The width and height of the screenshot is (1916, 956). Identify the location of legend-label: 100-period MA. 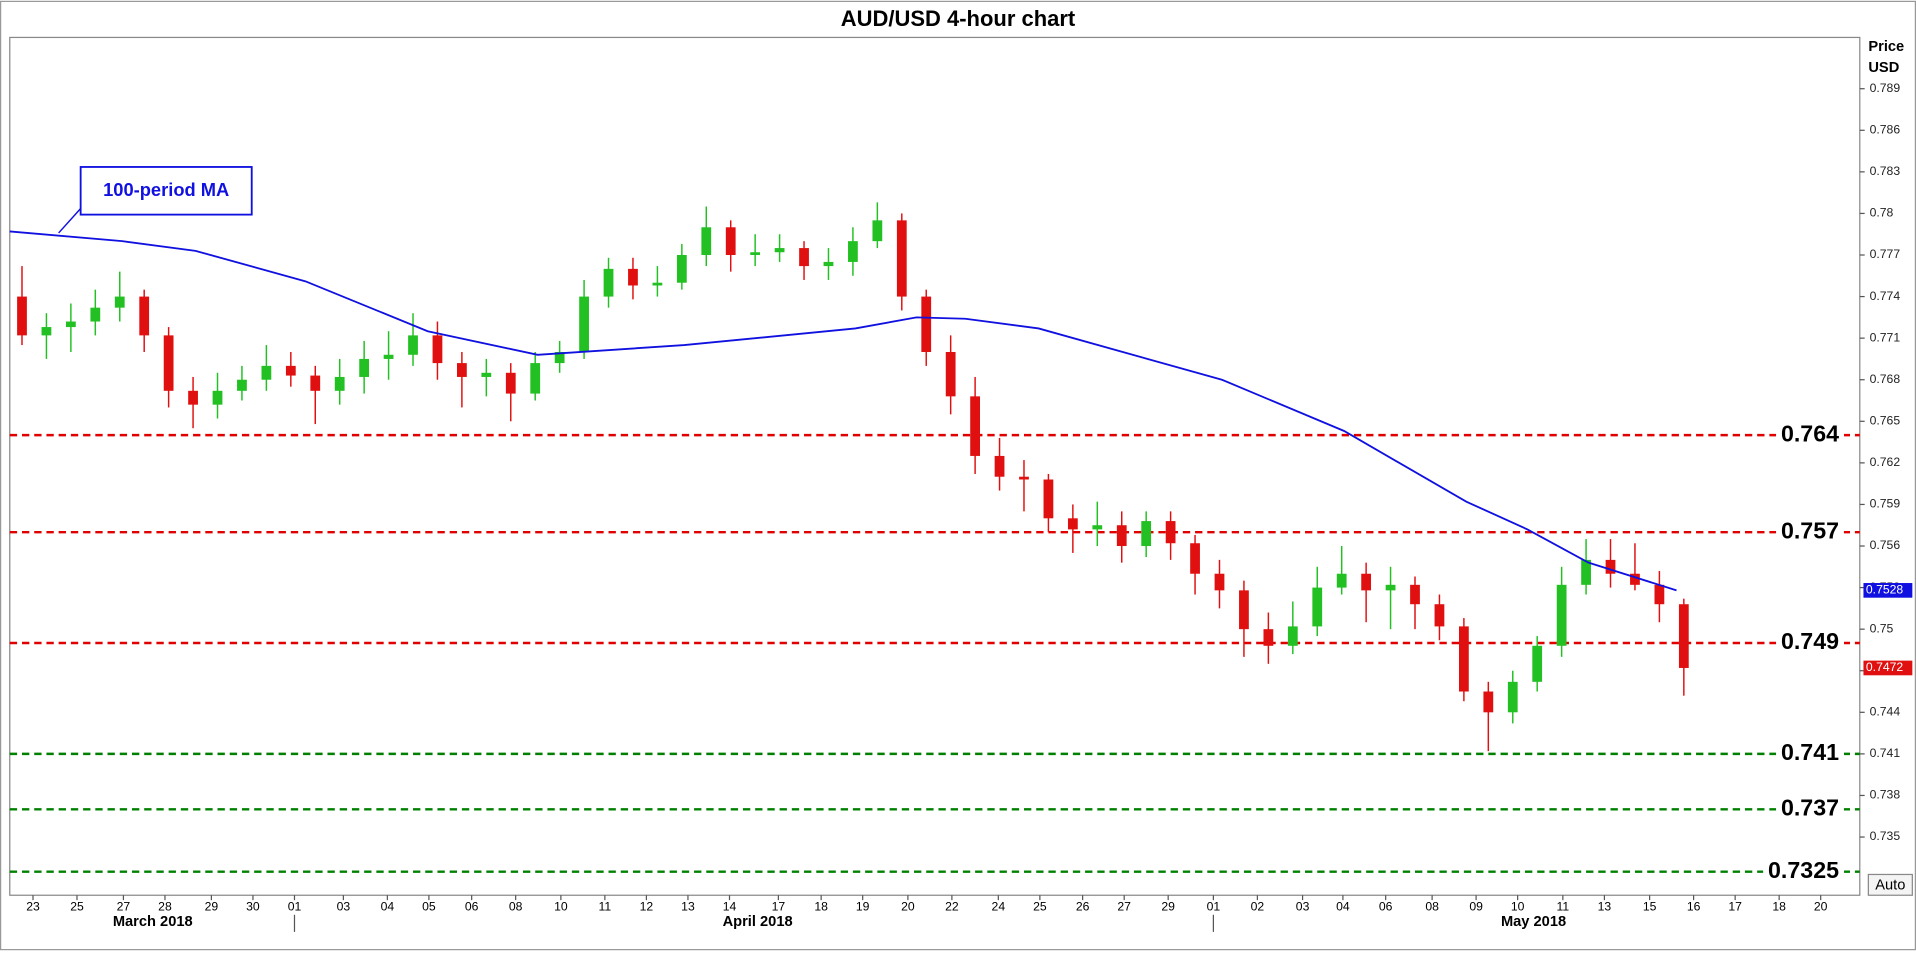
(166, 189).